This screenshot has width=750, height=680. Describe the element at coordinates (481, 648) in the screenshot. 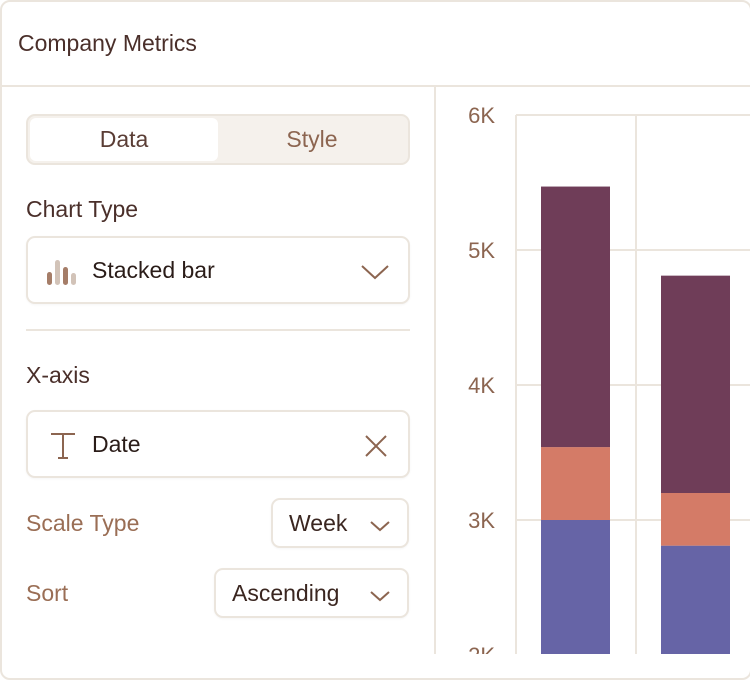

I see `y-tick-label: 2K` at that location.